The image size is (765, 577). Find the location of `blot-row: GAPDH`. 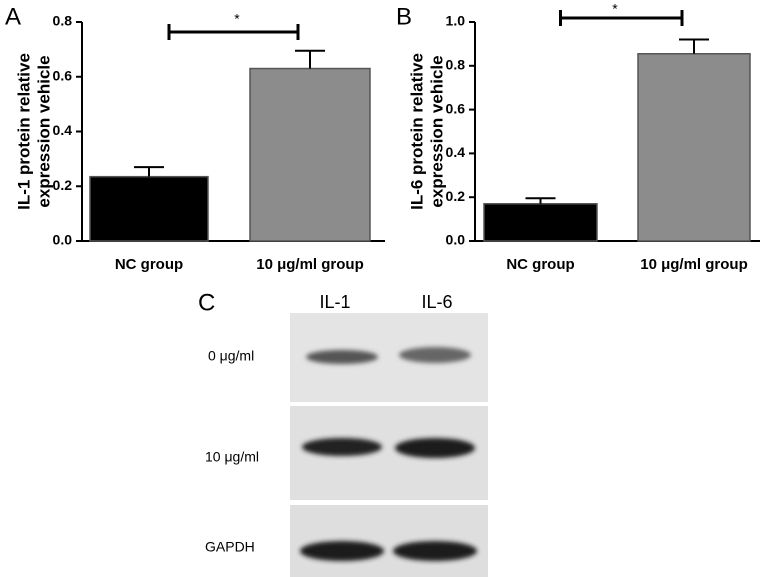

blot-row: GAPDH is located at coordinates (230, 547).